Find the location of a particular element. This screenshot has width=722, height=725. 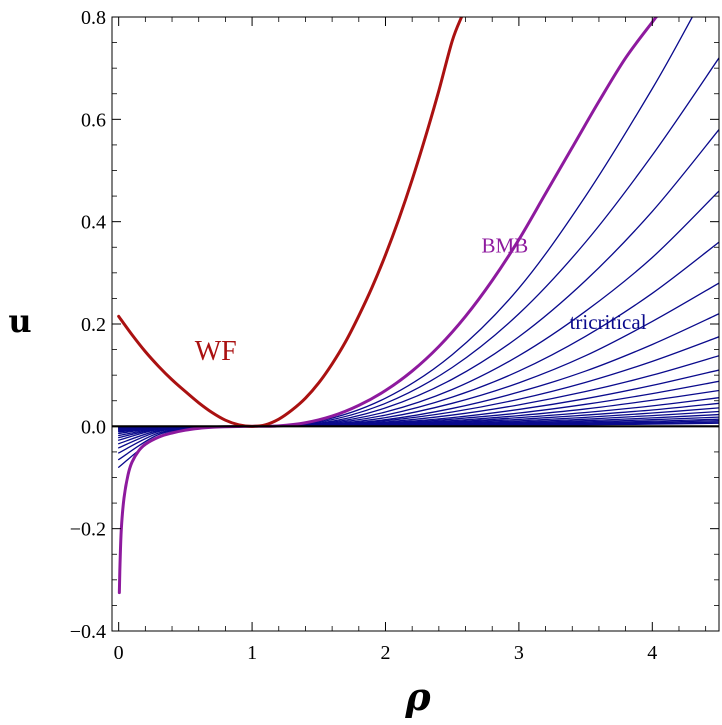

annotation-bmb: BMB is located at coordinates (505, 245).